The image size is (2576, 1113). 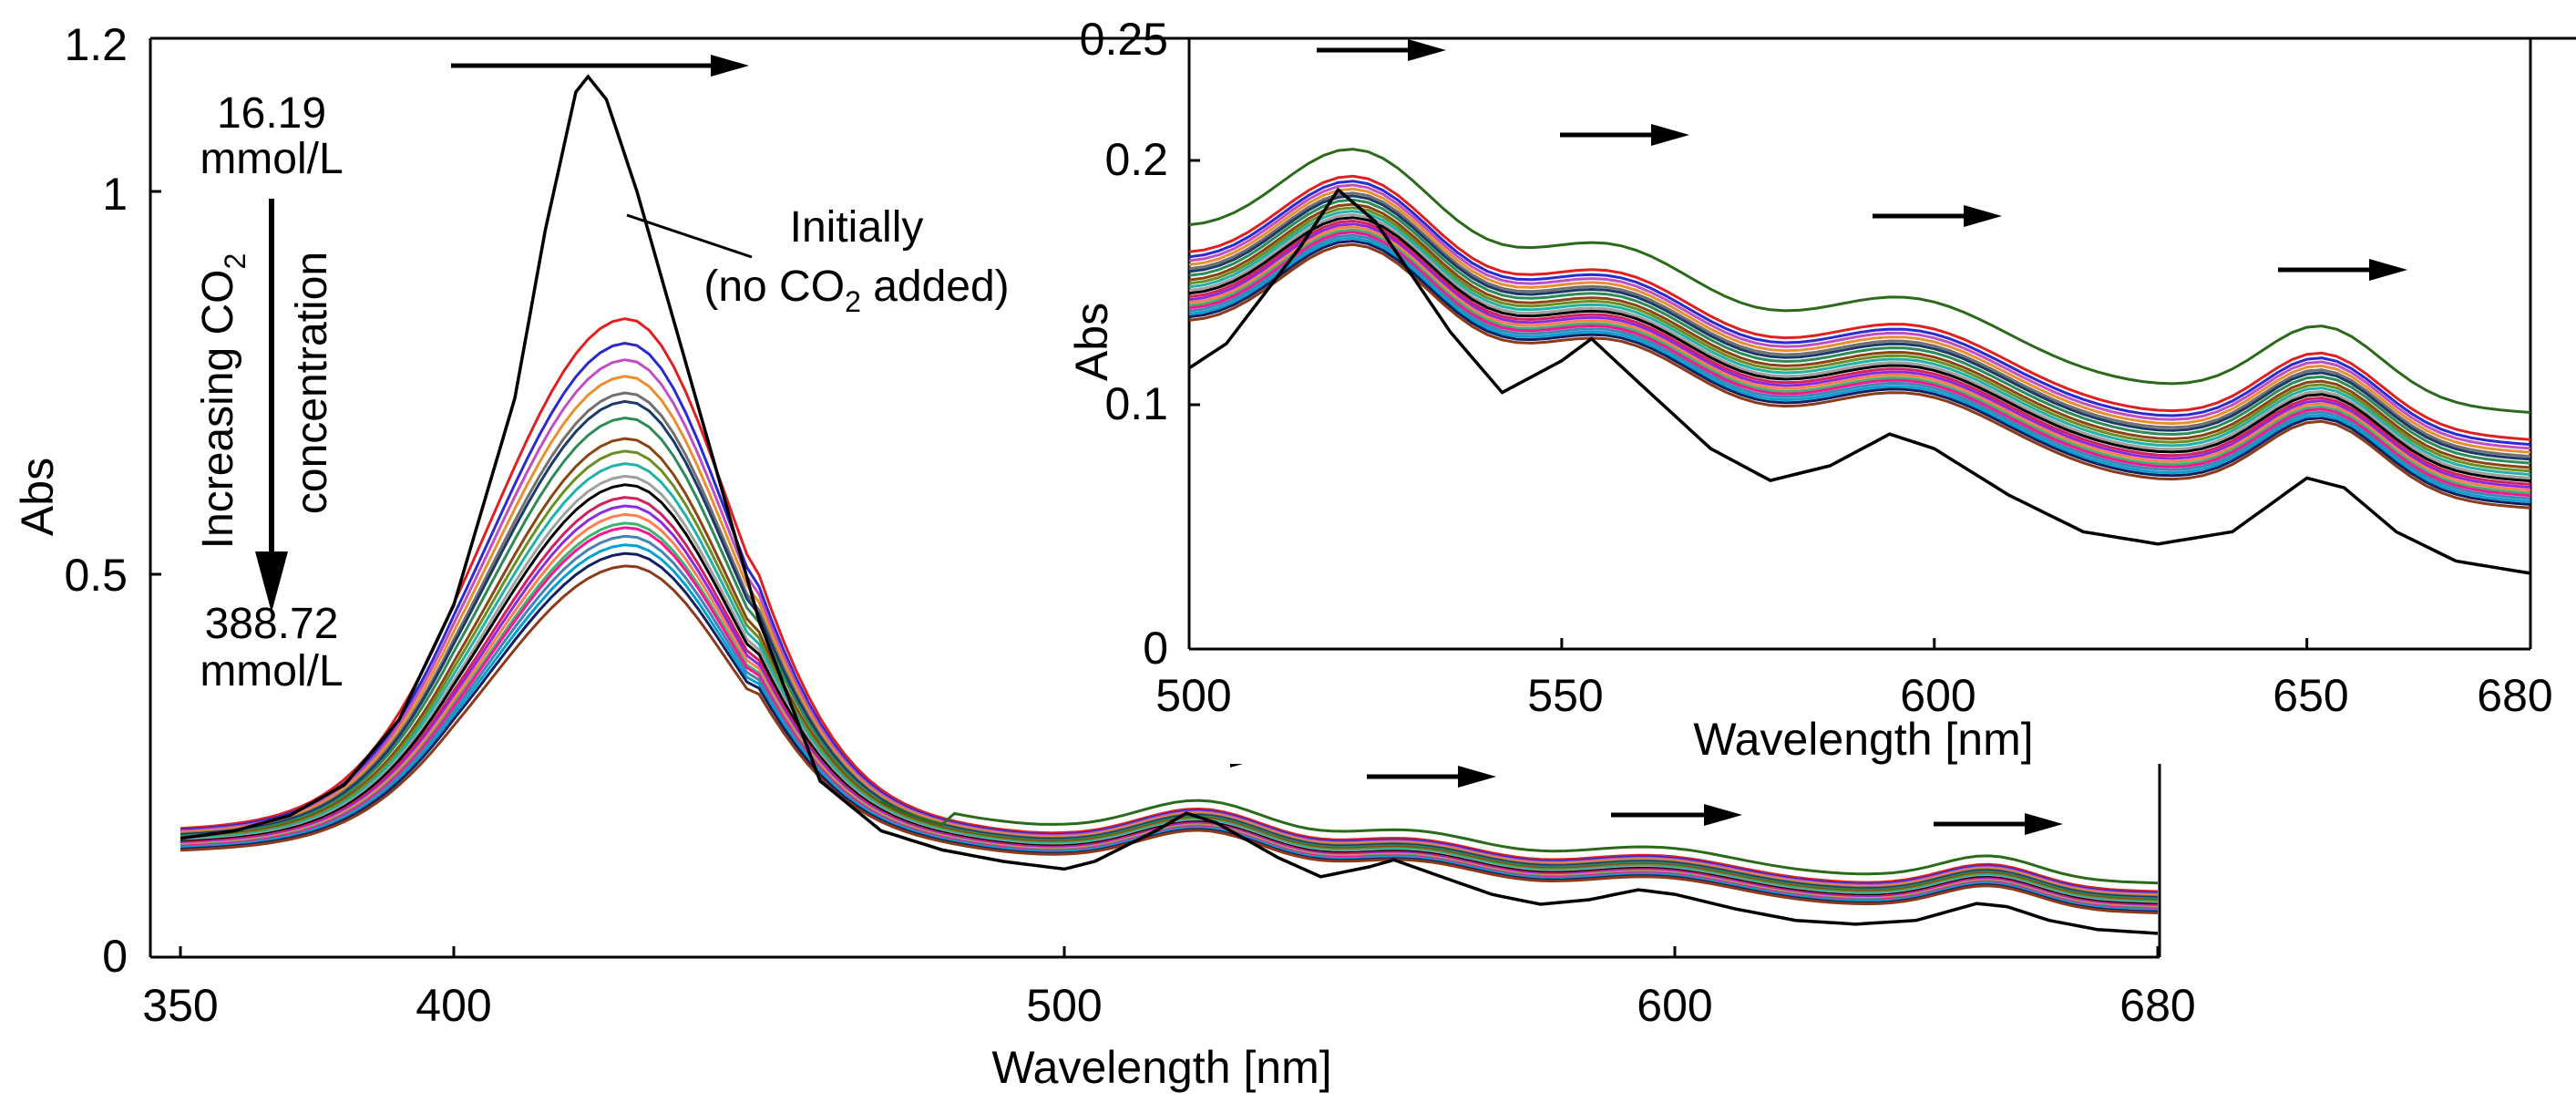 I want to click on concentration-arrow-head, so click(x=271, y=582).